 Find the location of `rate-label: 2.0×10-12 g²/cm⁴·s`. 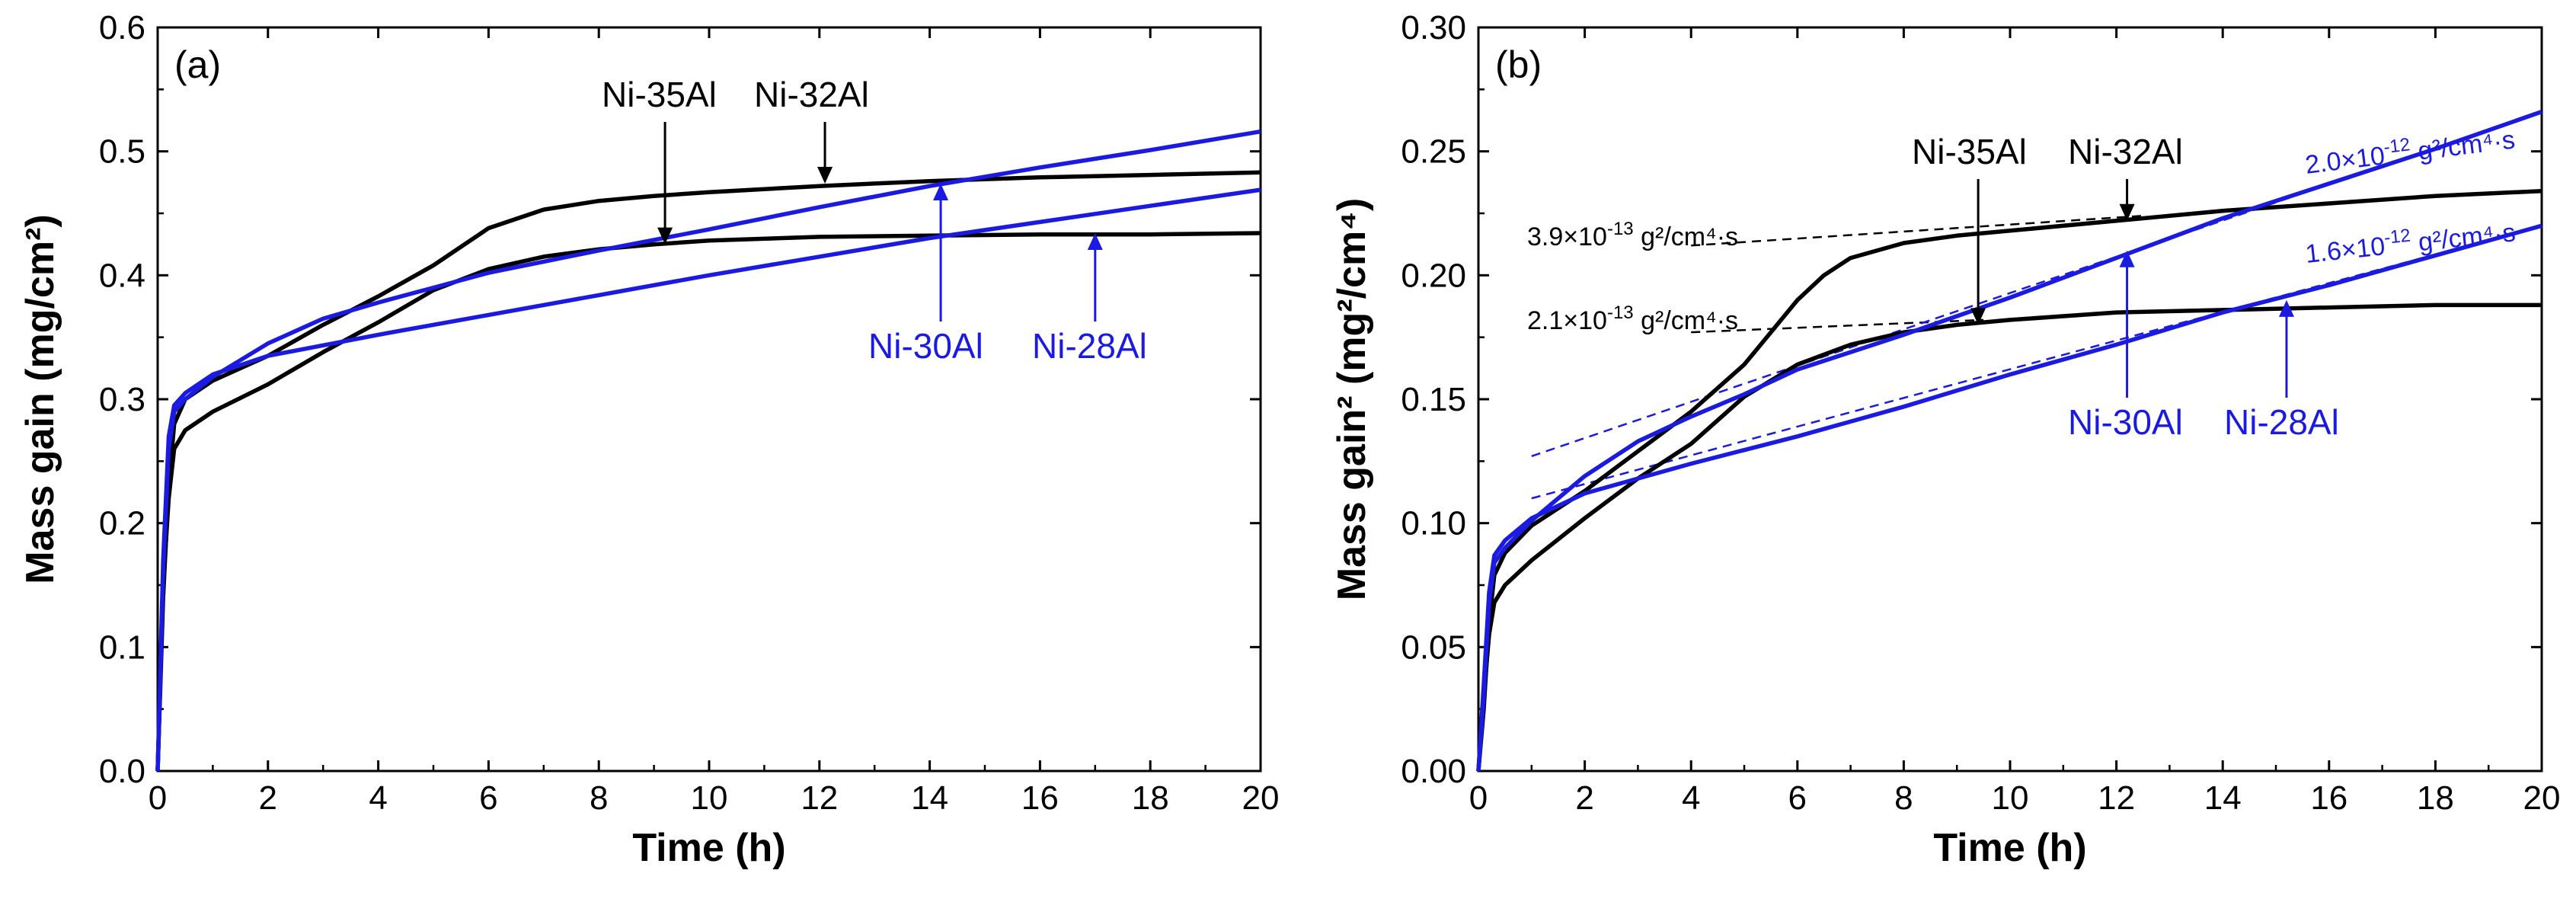

rate-label: 2.0×10-12 g²/cm⁴·s is located at coordinates (2410, 150).